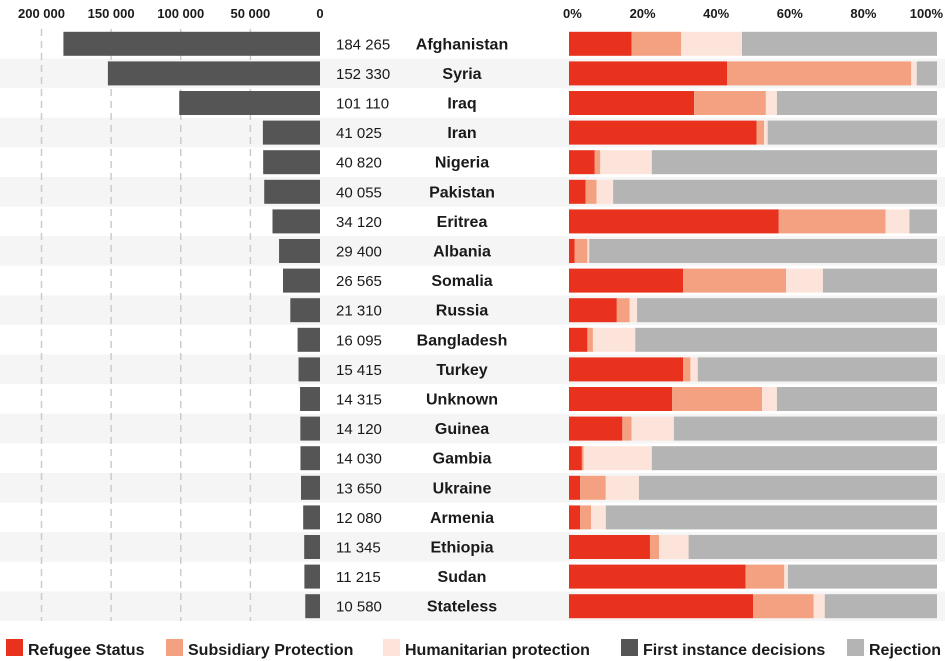 The width and height of the screenshot is (945, 661). Describe the element at coordinates (586, 517) in the screenshot. I see `subsidiary-protection-segment-armenia` at that location.